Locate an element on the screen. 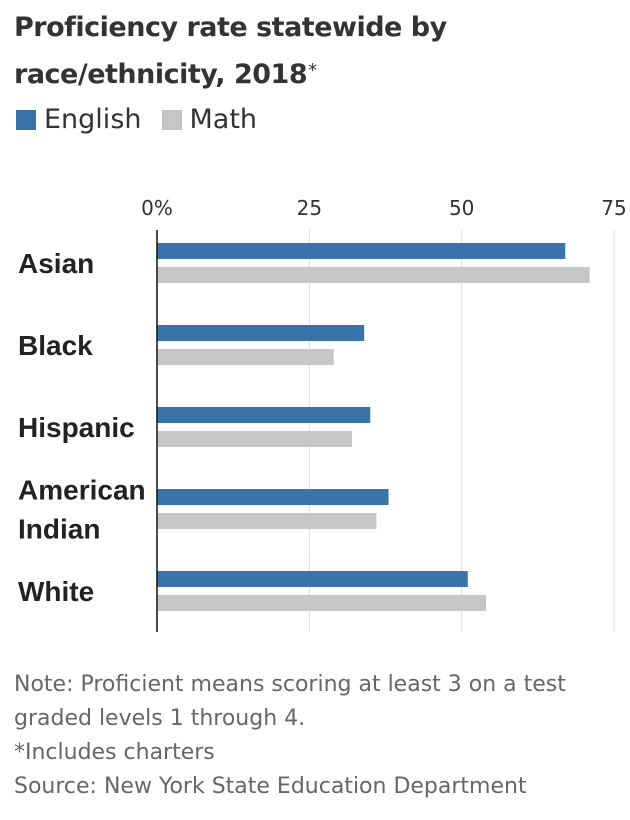 The width and height of the screenshot is (630, 820). x-tick-label: 50 is located at coordinates (461, 208).